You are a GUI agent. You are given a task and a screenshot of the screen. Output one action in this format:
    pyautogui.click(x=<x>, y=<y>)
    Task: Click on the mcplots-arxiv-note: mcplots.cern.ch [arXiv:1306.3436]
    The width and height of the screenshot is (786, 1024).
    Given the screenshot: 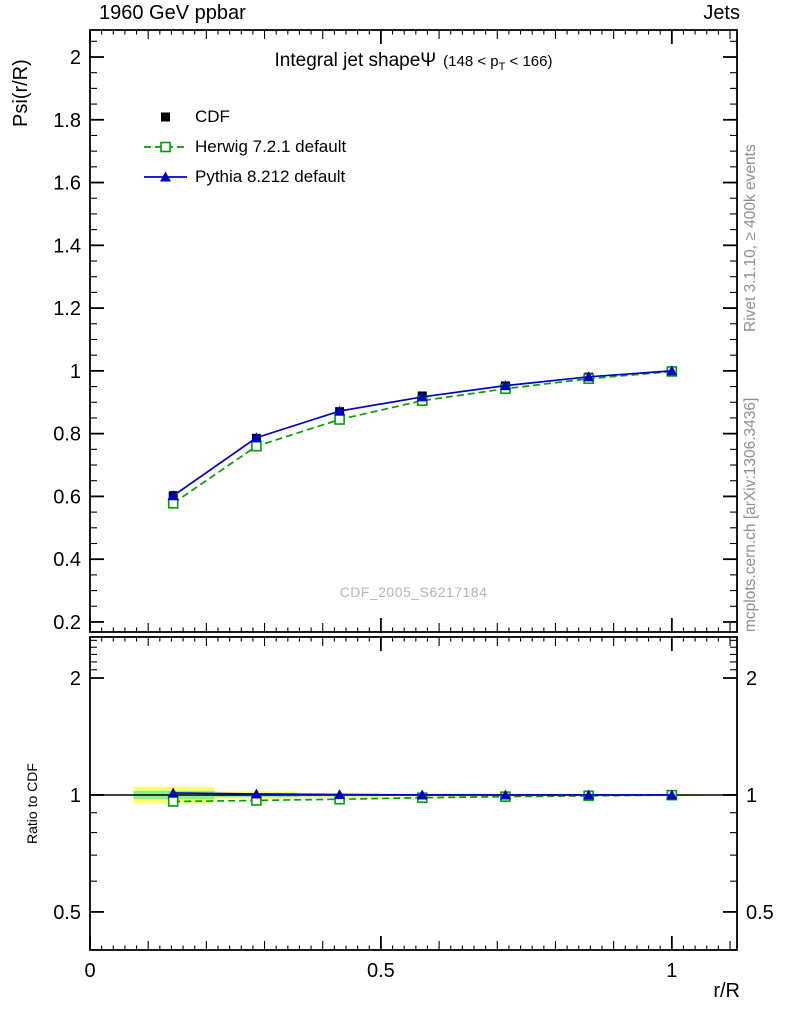 What is the action you would take?
    pyautogui.click(x=750, y=514)
    